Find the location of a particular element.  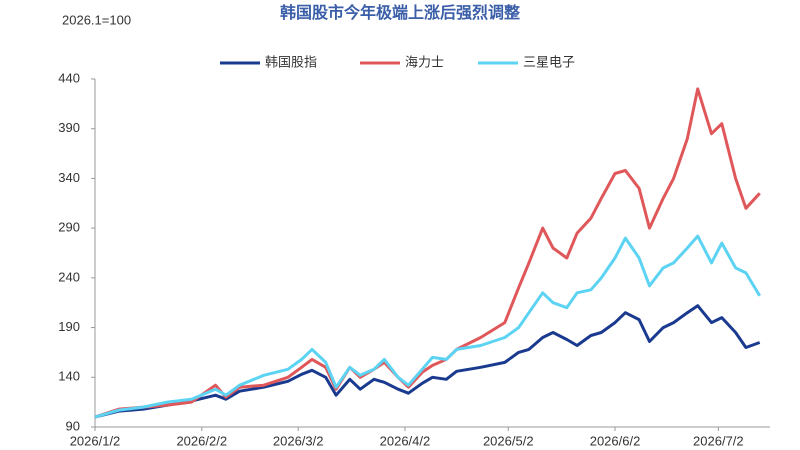

x-tick-label: 2026/4/2 is located at coordinates (405, 440).